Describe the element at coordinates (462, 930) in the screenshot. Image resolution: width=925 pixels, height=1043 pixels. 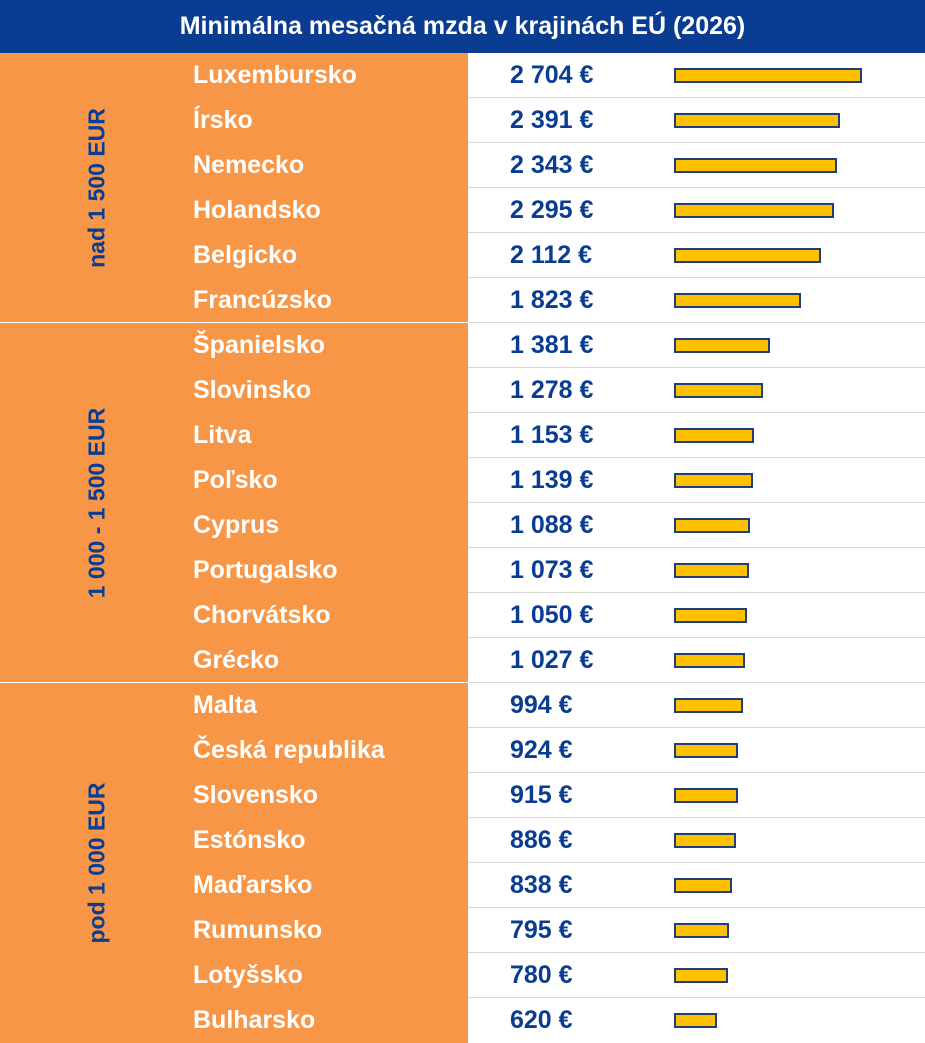
I see `table-row: Rumunsko 795 €` at that location.